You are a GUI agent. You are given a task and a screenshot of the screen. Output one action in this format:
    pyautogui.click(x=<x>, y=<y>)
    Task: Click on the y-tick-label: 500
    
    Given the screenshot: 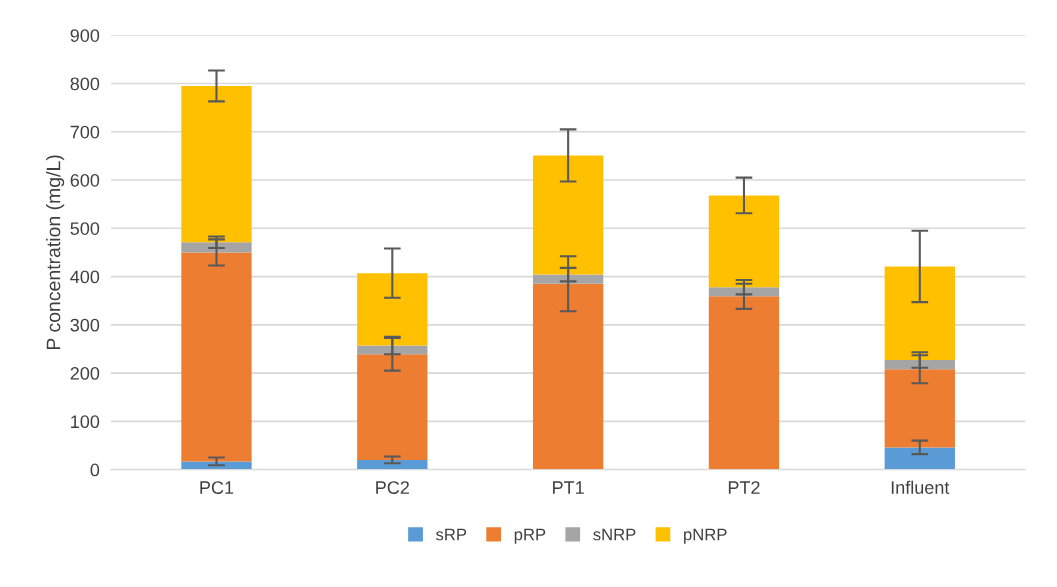 What is the action you would take?
    pyautogui.click(x=85, y=228)
    